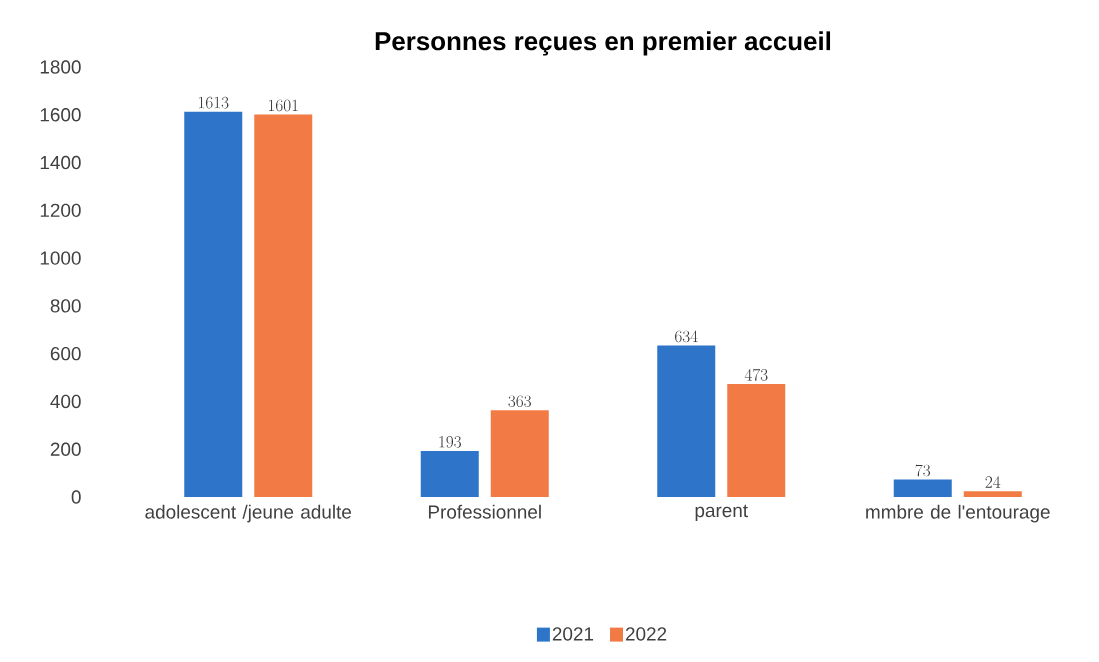  I want to click on data-label: 73, so click(923, 470).